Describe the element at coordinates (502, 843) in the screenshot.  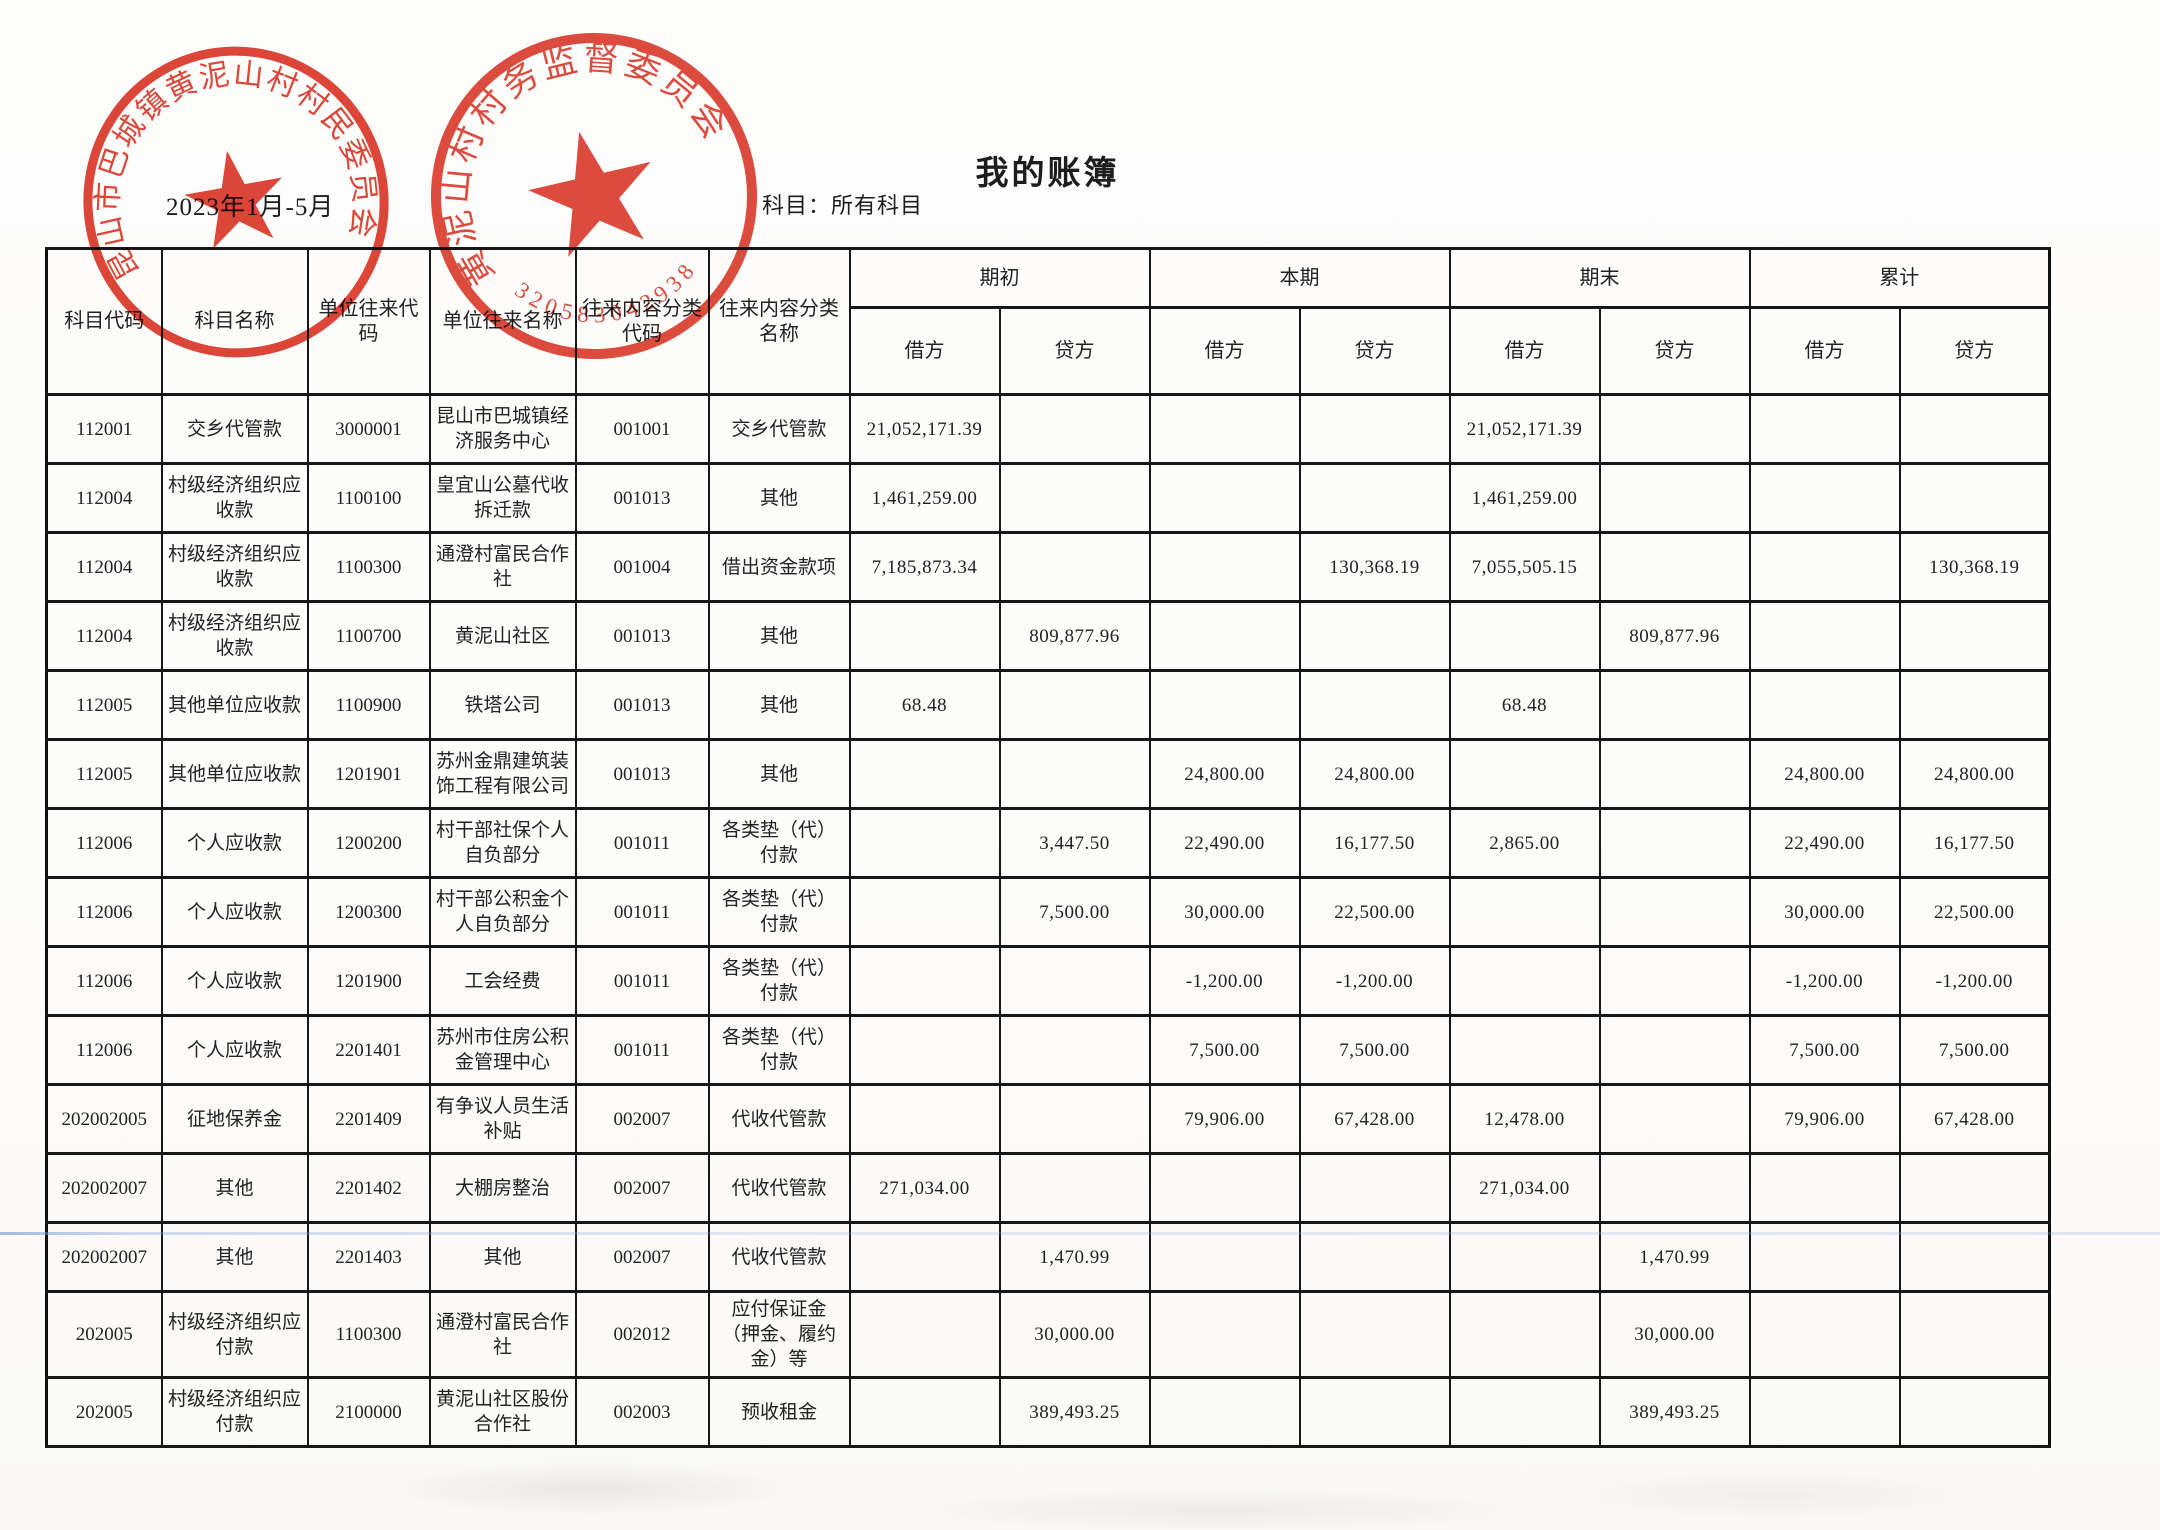
I see `cell-unit-name: 村干部社保个人自负部分` at that location.